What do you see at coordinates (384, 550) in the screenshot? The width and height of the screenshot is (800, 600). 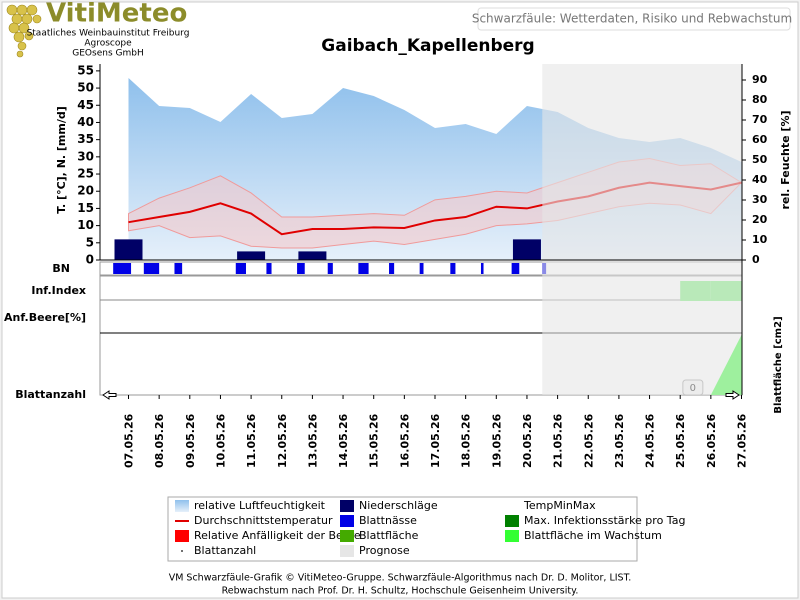 I see `legend-label: Prognose` at bounding box center [384, 550].